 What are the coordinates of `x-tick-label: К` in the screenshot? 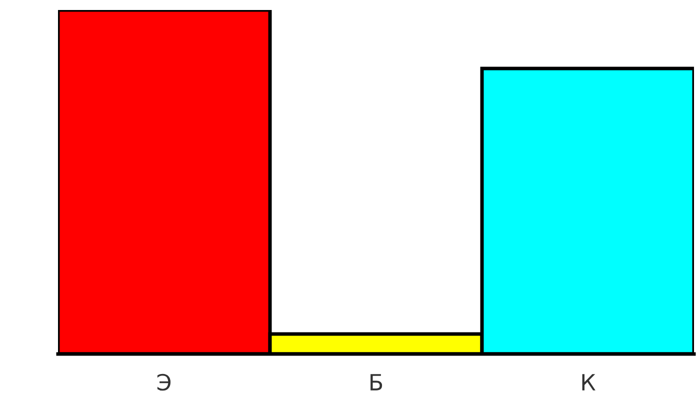 It's located at (589, 382).